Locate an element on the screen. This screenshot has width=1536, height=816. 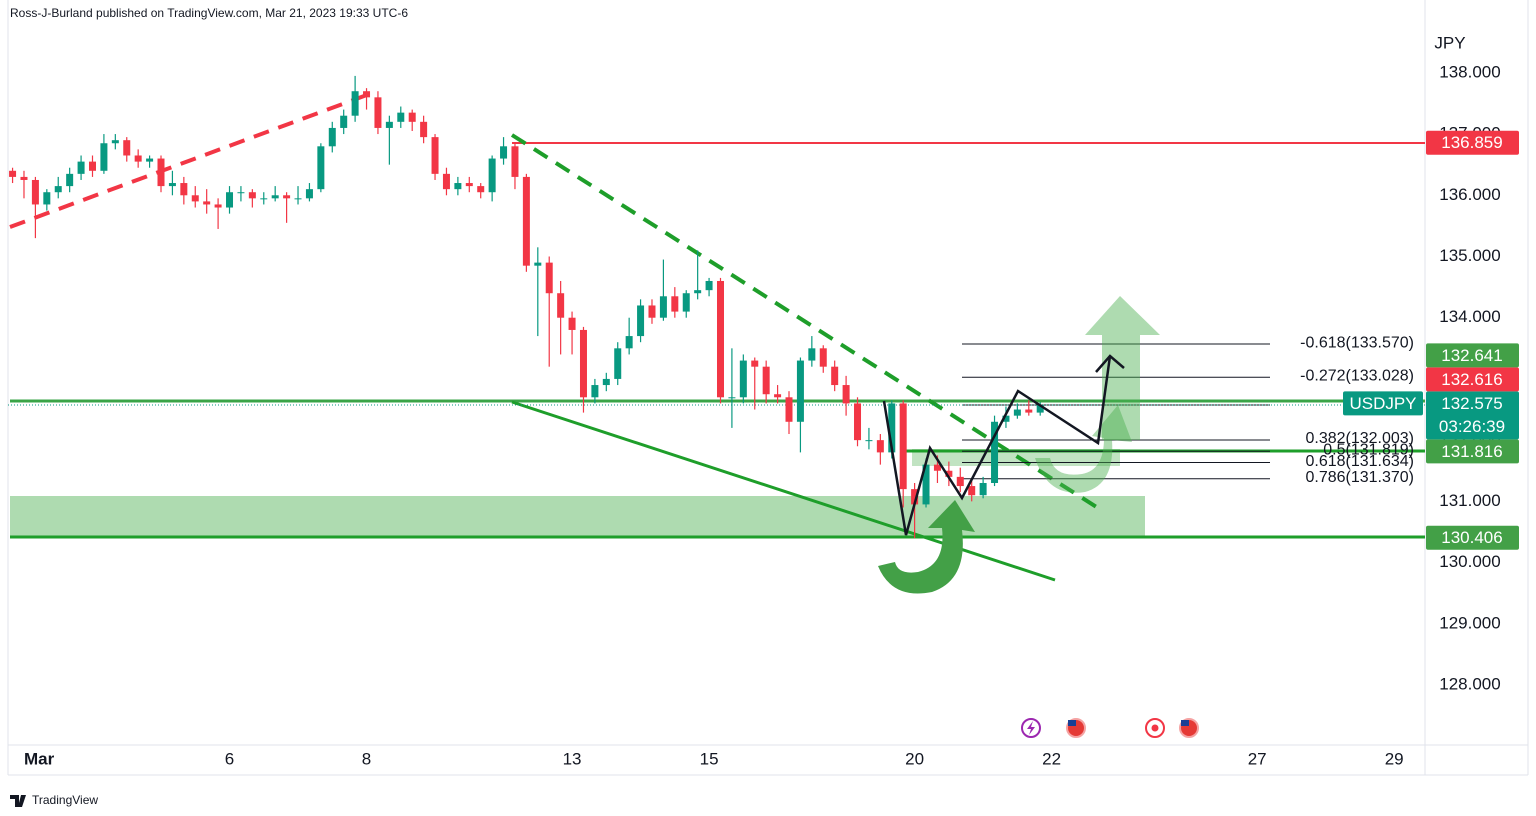
symbol-badge-label: USDJPY is located at coordinates (1382, 403).